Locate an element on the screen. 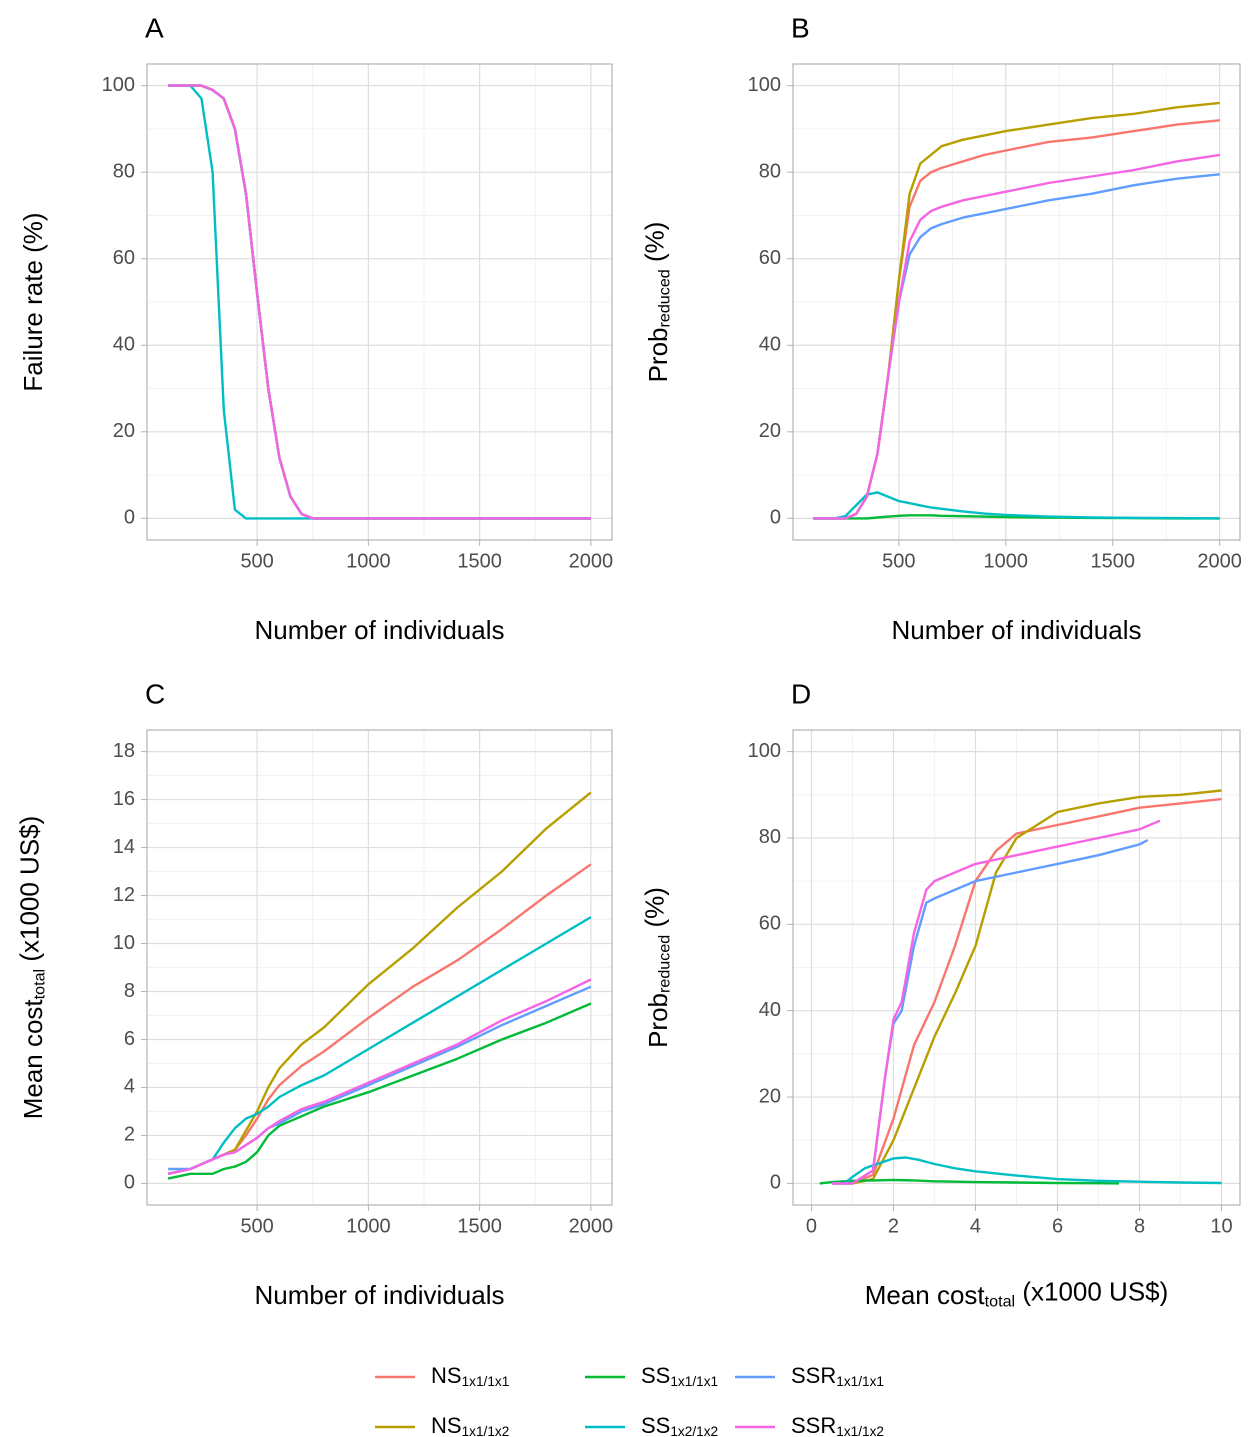 This screenshot has height=1437, width=1249. panel-letter: C is located at coordinates (155, 693).